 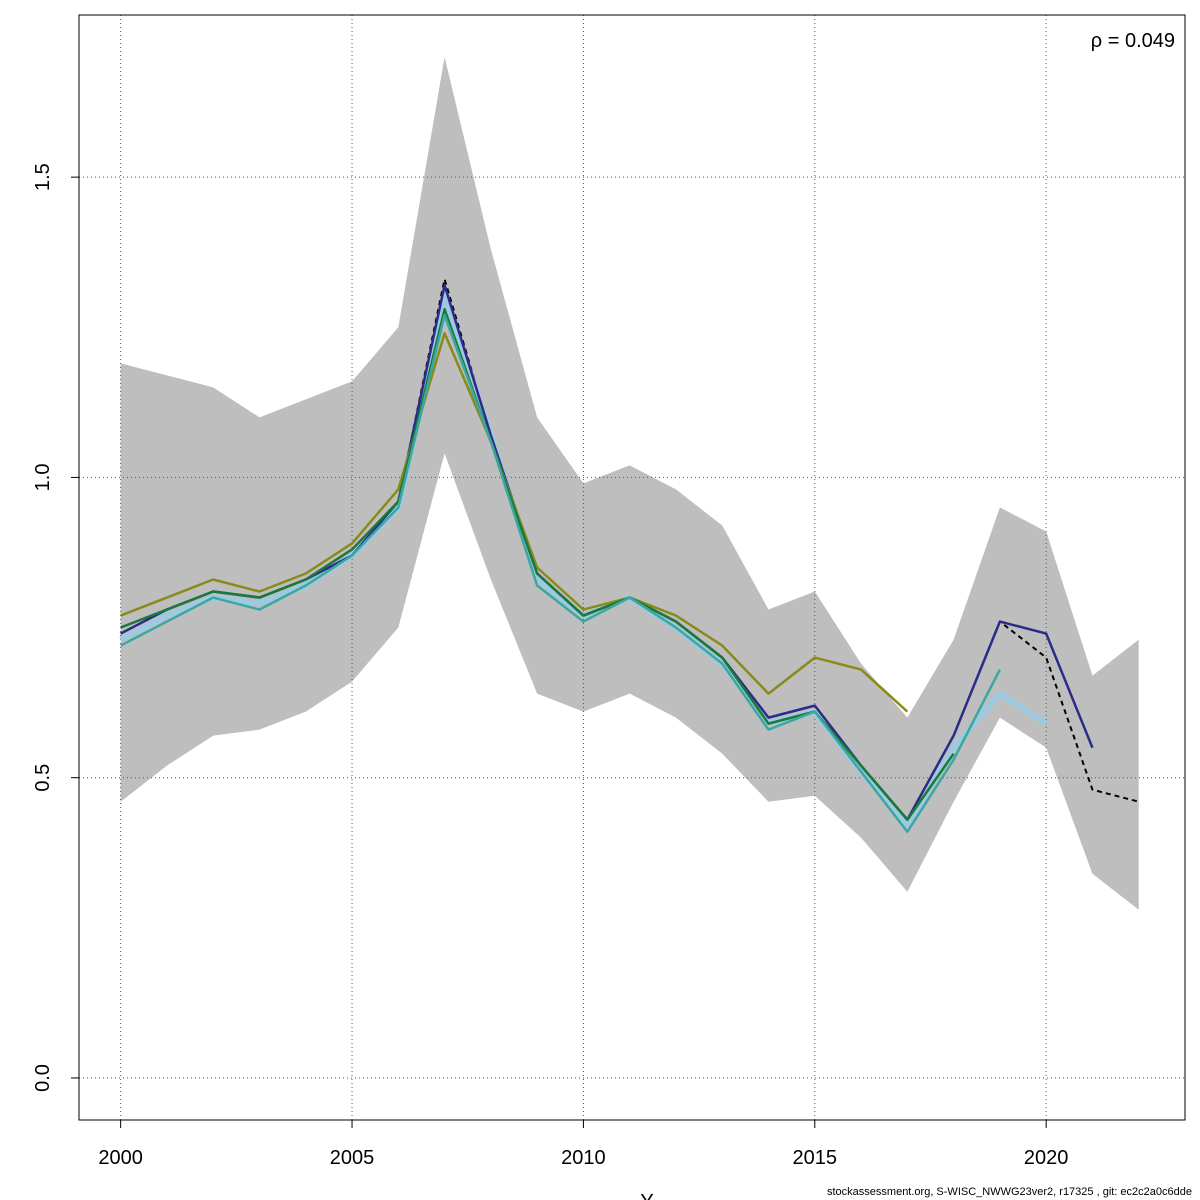 I want to click on x-tick-label: 2000, so click(x=120, y=1158).